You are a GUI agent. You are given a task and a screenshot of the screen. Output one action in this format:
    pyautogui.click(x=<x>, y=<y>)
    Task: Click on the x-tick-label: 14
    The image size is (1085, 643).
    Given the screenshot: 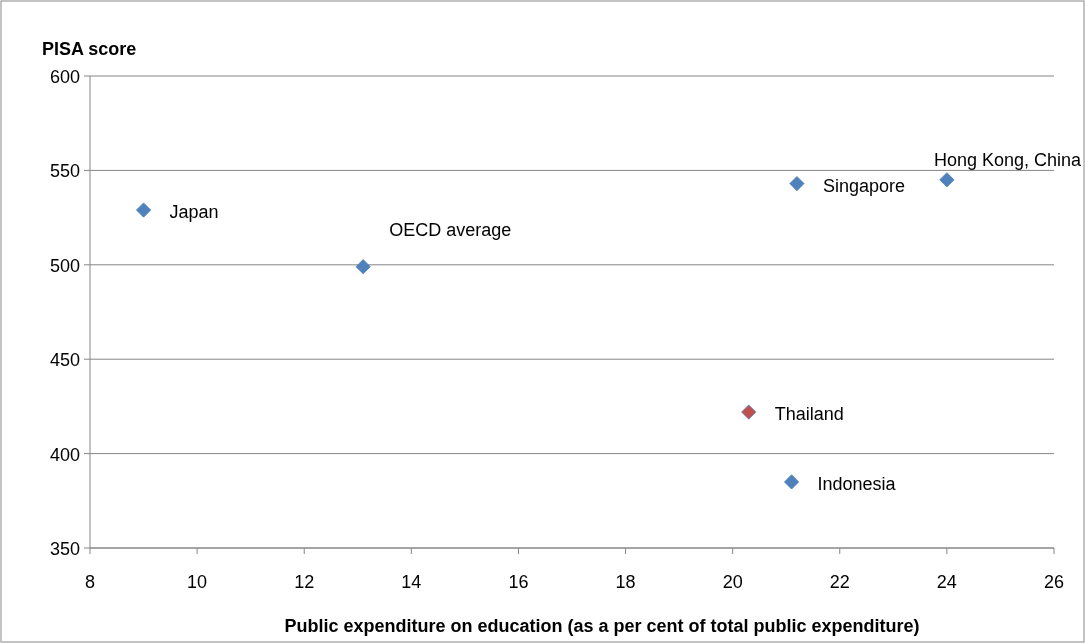 What is the action you would take?
    pyautogui.click(x=411, y=582)
    